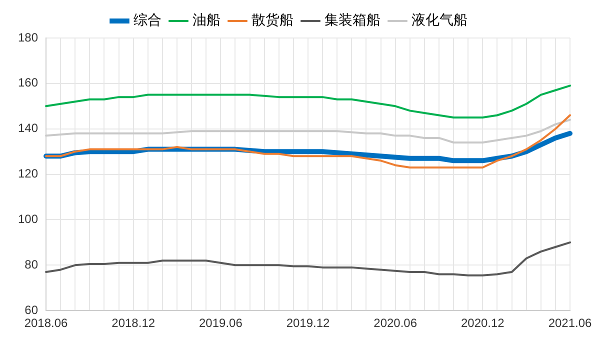 The height and width of the screenshot is (341, 600). I want to click on y-tick-label: 140, so click(28, 128).